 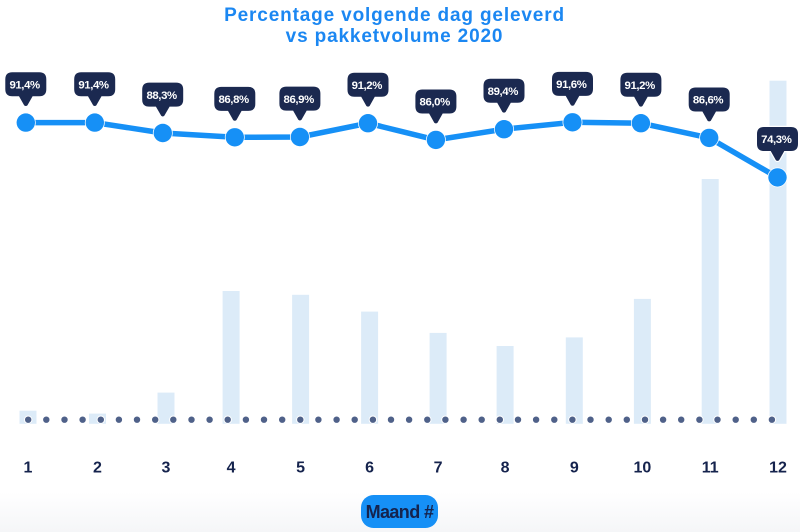 What do you see at coordinates (435, 103) in the screenshot?
I see `svg-text: 86,0%` at bounding box center [435, 103].